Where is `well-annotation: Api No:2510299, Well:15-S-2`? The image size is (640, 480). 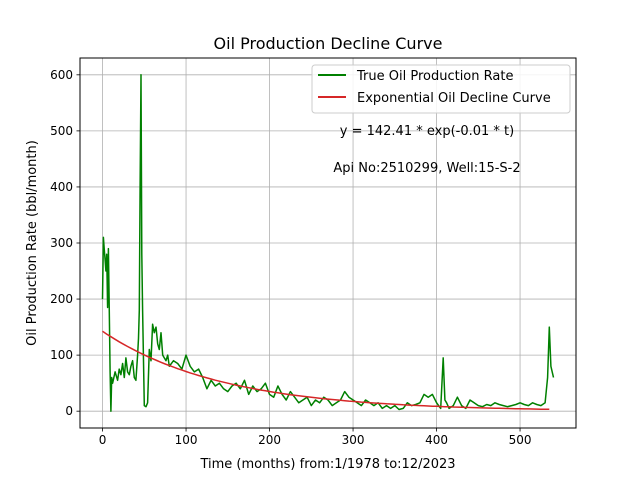
well-annotation: Api No:2510299, Well:15-S-2 is located at coordinates (426, 168).